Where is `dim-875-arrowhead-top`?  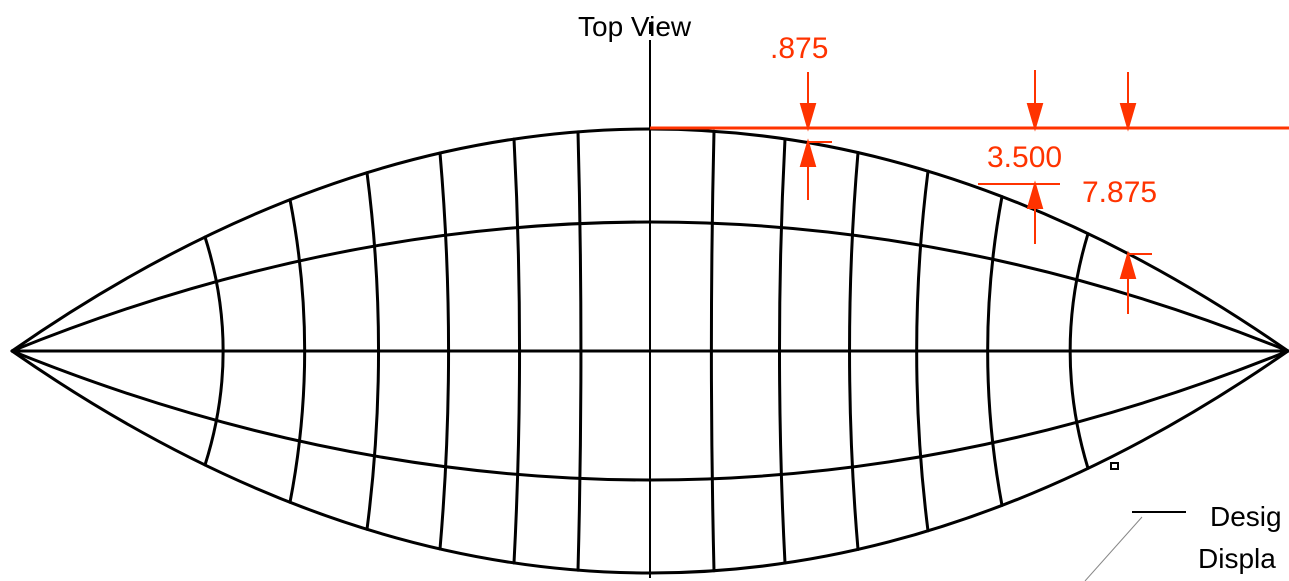
dim-875-arrowhead-top is located at coordinates (808, 117).